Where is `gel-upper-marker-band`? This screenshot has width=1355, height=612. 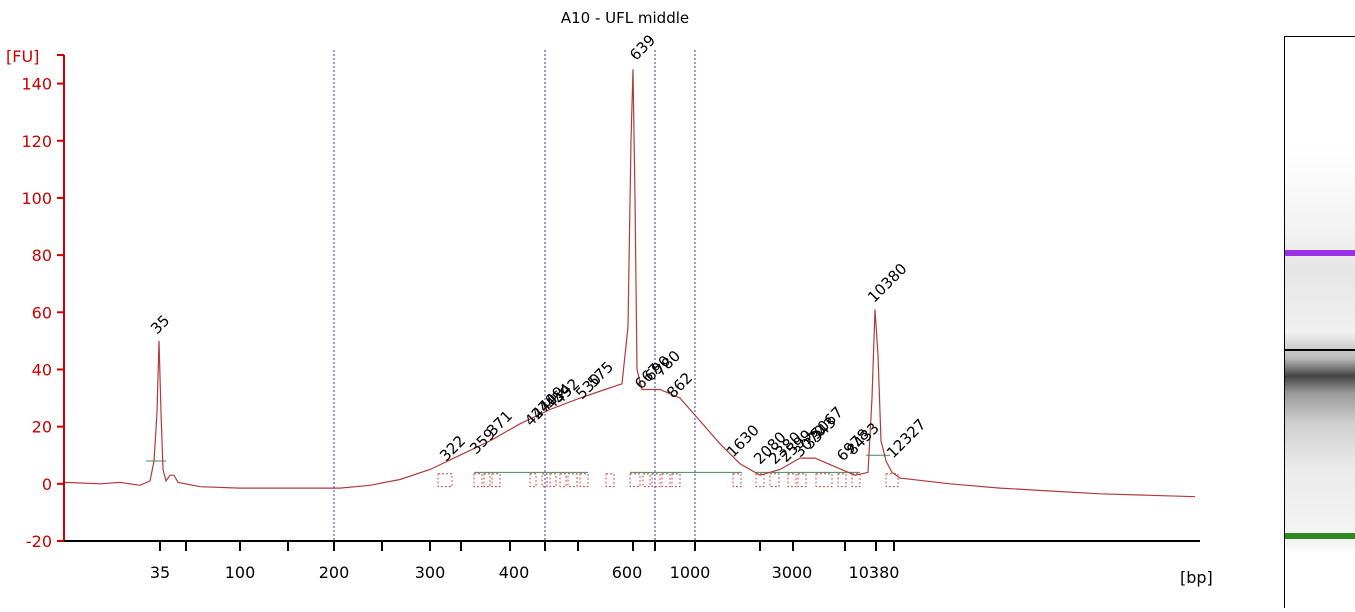
gel-upper-marker-band is located at coordinates (1320, 253).